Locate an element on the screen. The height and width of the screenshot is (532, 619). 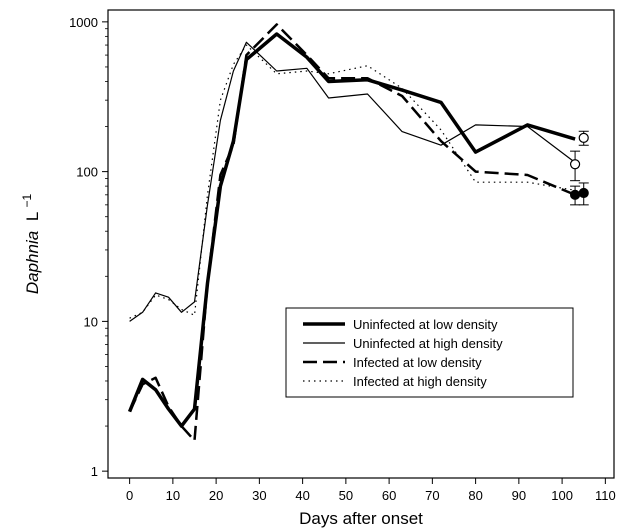
x-axis-ticks: 0 10 20 30 40 50 60 70 80 90 100 110 is located at coordinates (371, 490).